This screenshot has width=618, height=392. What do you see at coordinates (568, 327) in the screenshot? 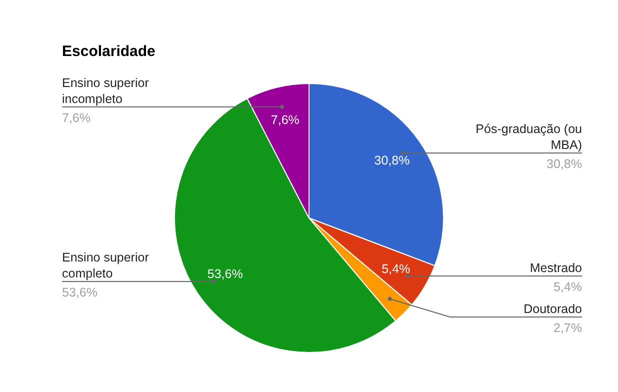
I see `data-label: 2,7%` at bounding box center [568, 327].